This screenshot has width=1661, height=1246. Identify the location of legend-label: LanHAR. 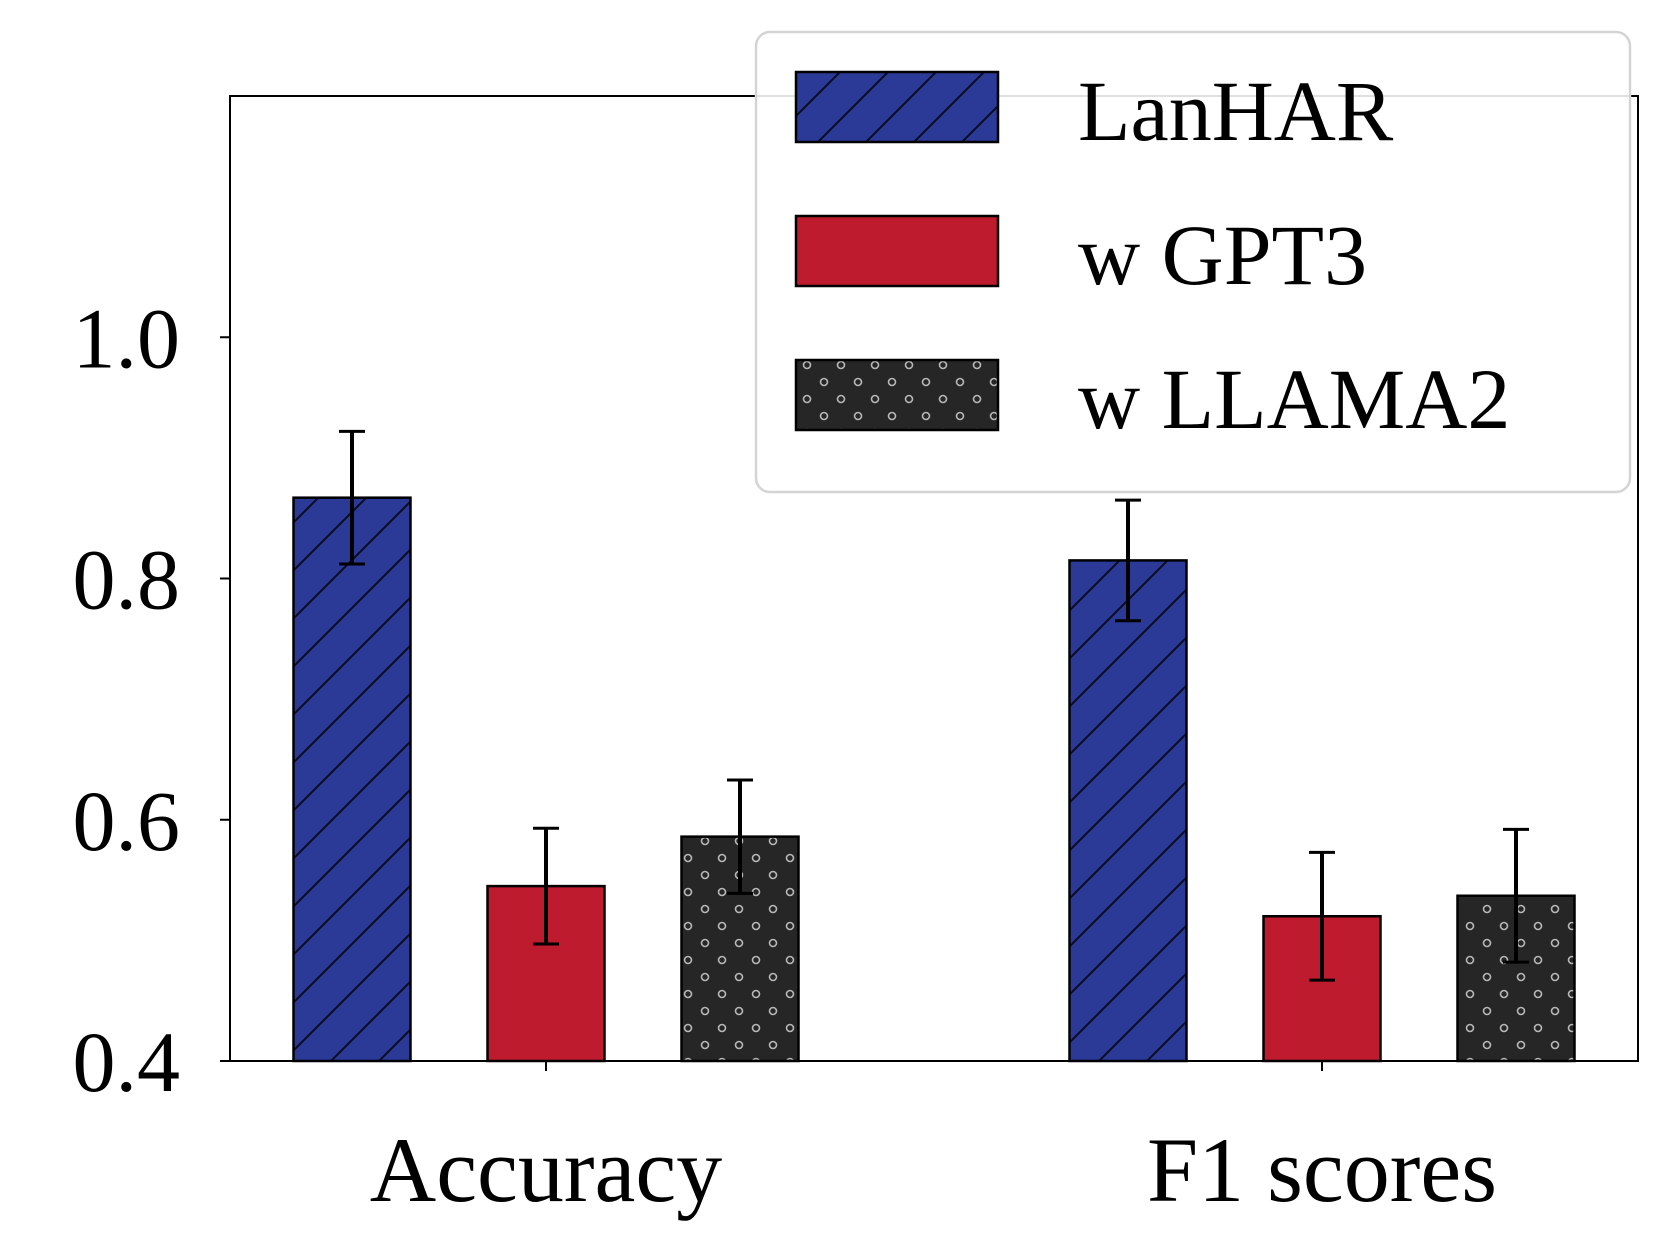
(1236, 111).